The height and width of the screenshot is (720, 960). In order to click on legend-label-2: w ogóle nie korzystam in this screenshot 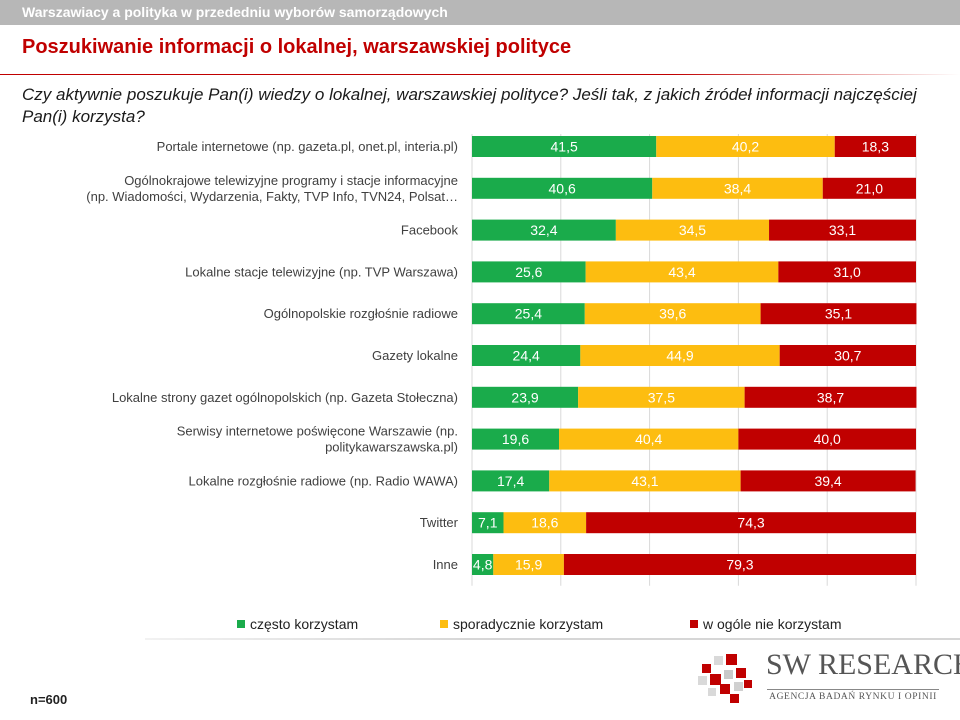, I will do `click(772, 624)`.